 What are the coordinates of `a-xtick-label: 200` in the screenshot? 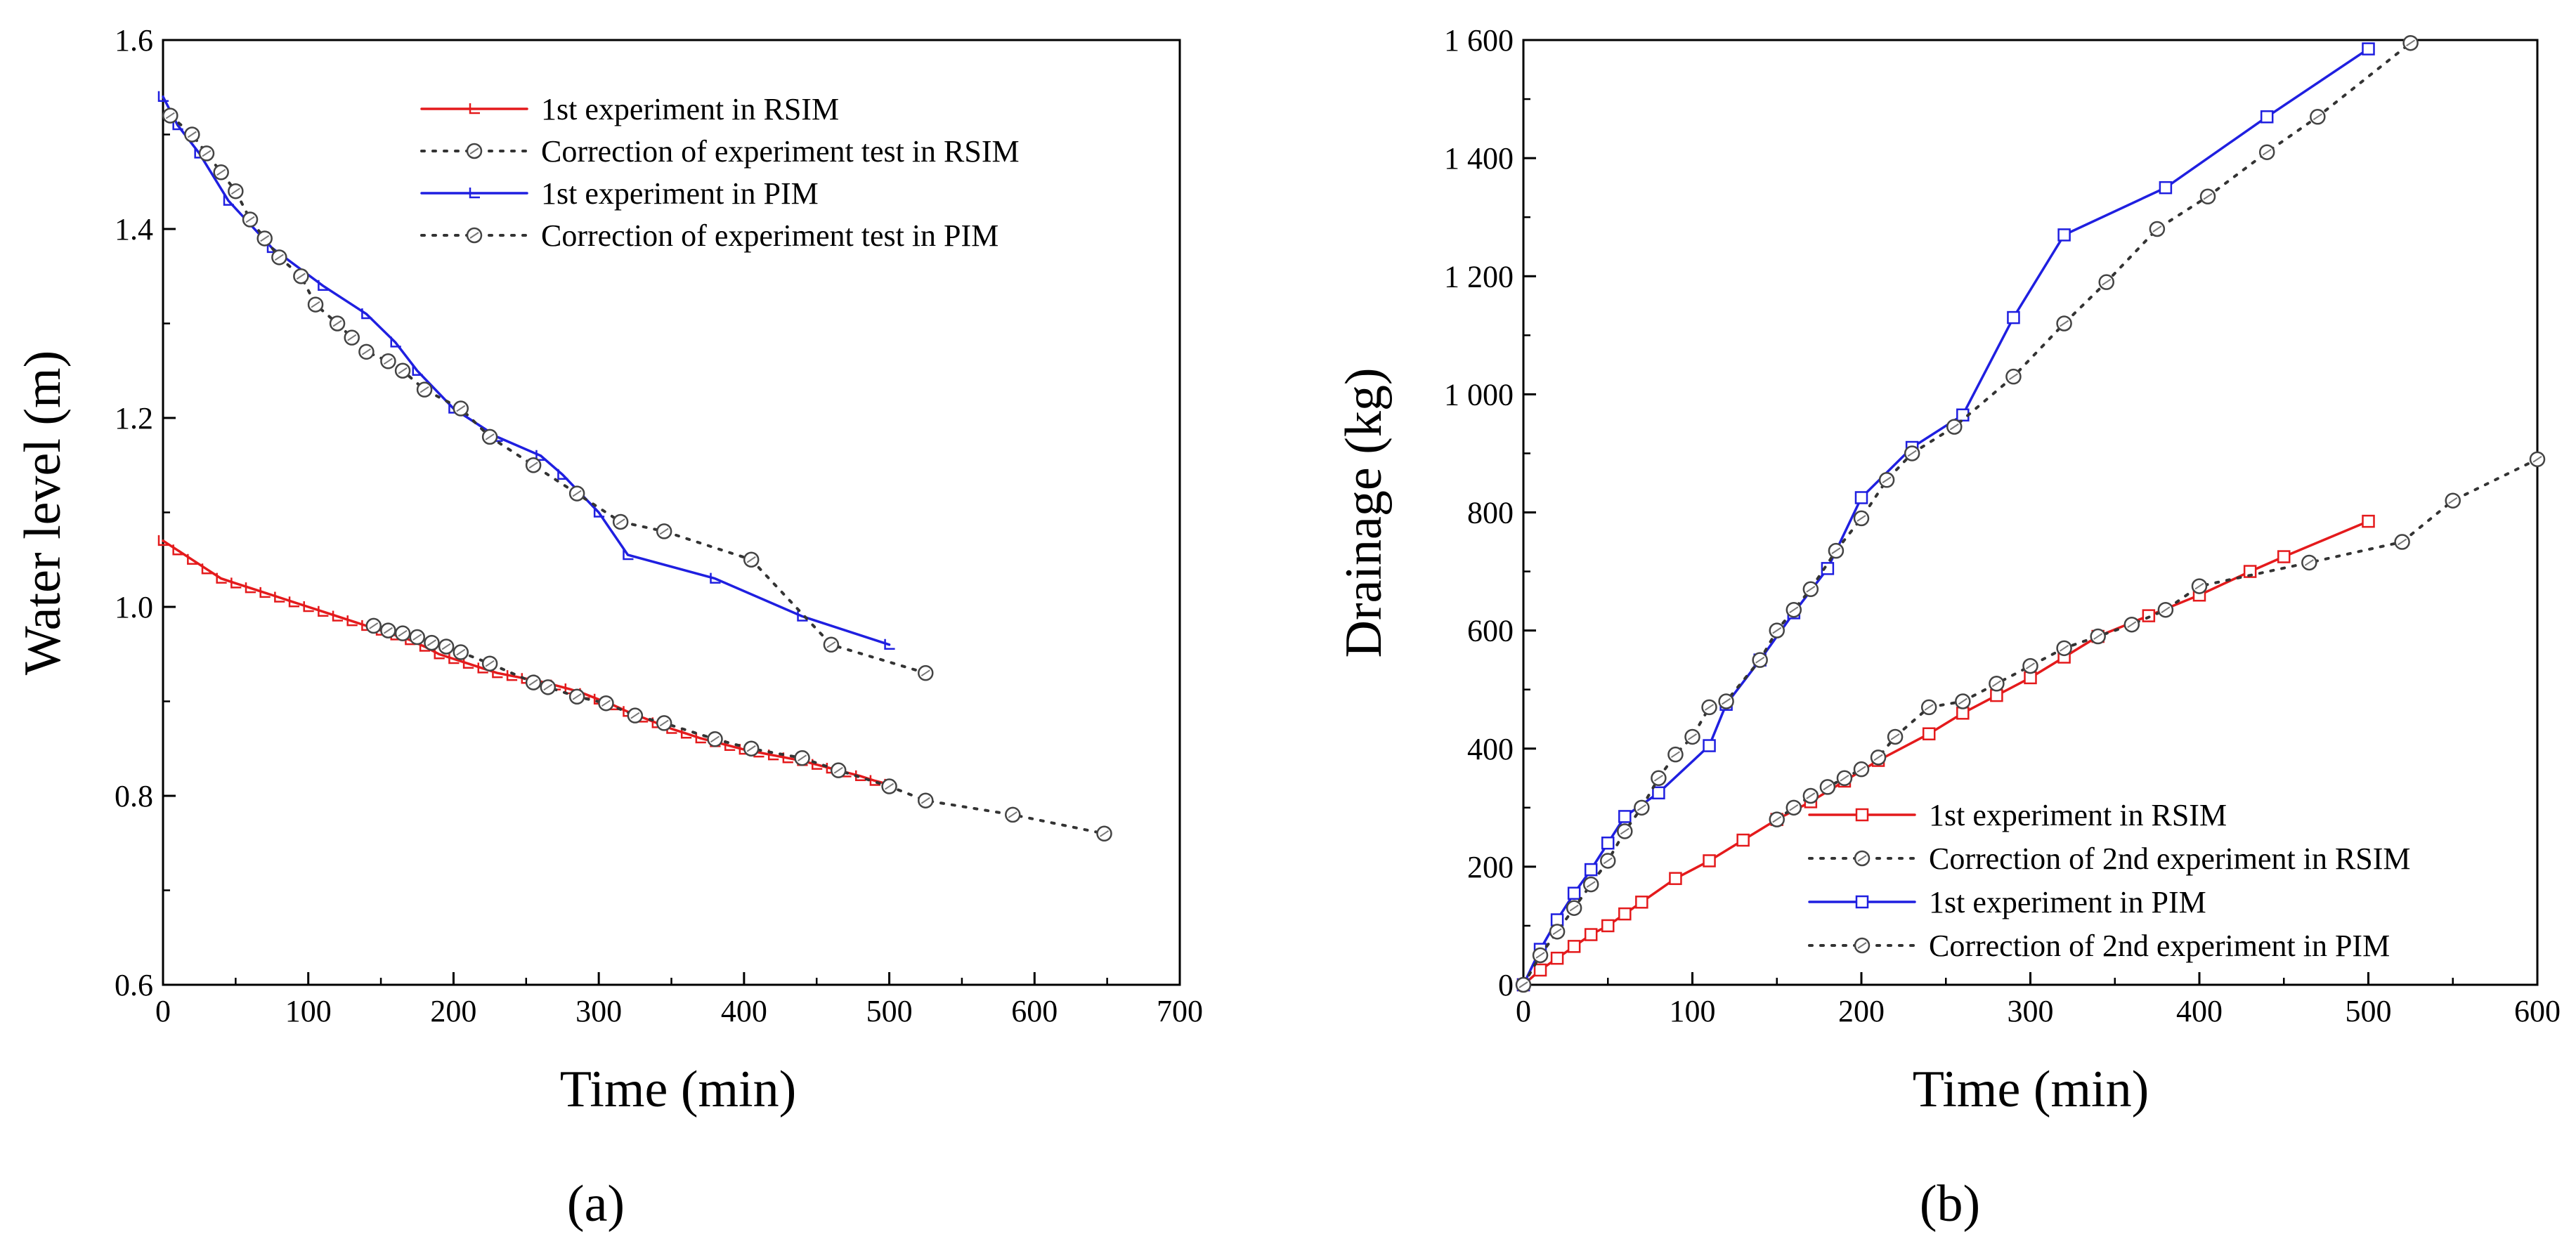 It's located at (453, 1011).